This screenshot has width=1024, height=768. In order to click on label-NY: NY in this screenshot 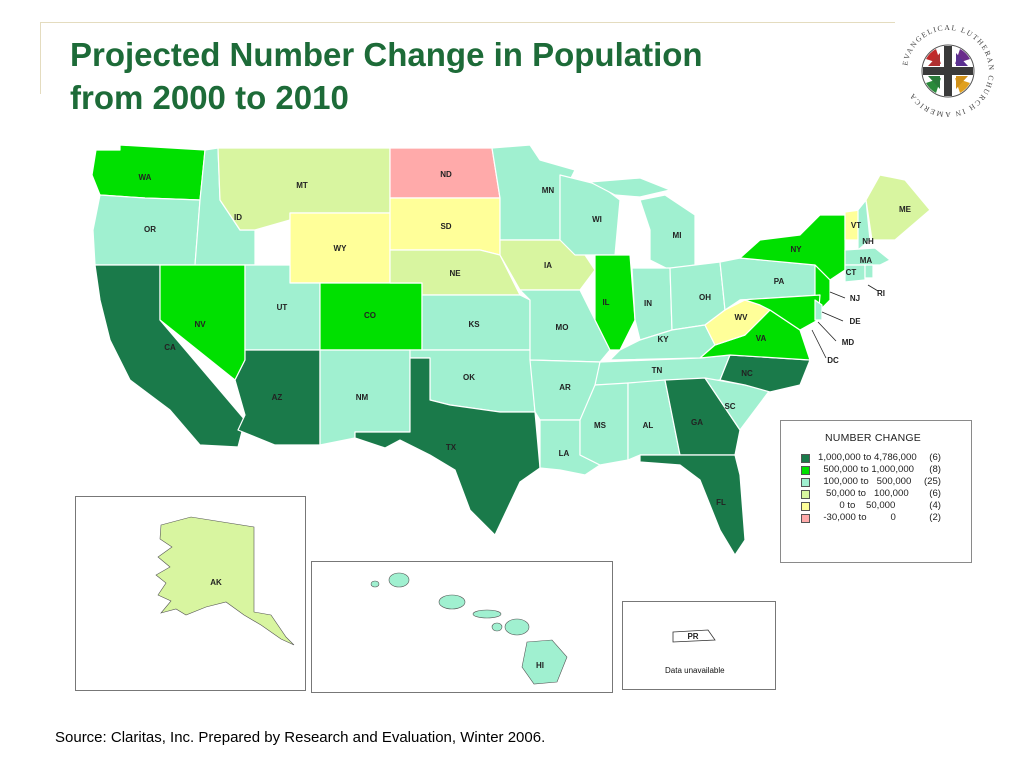, I will do `click(796, 249)`.